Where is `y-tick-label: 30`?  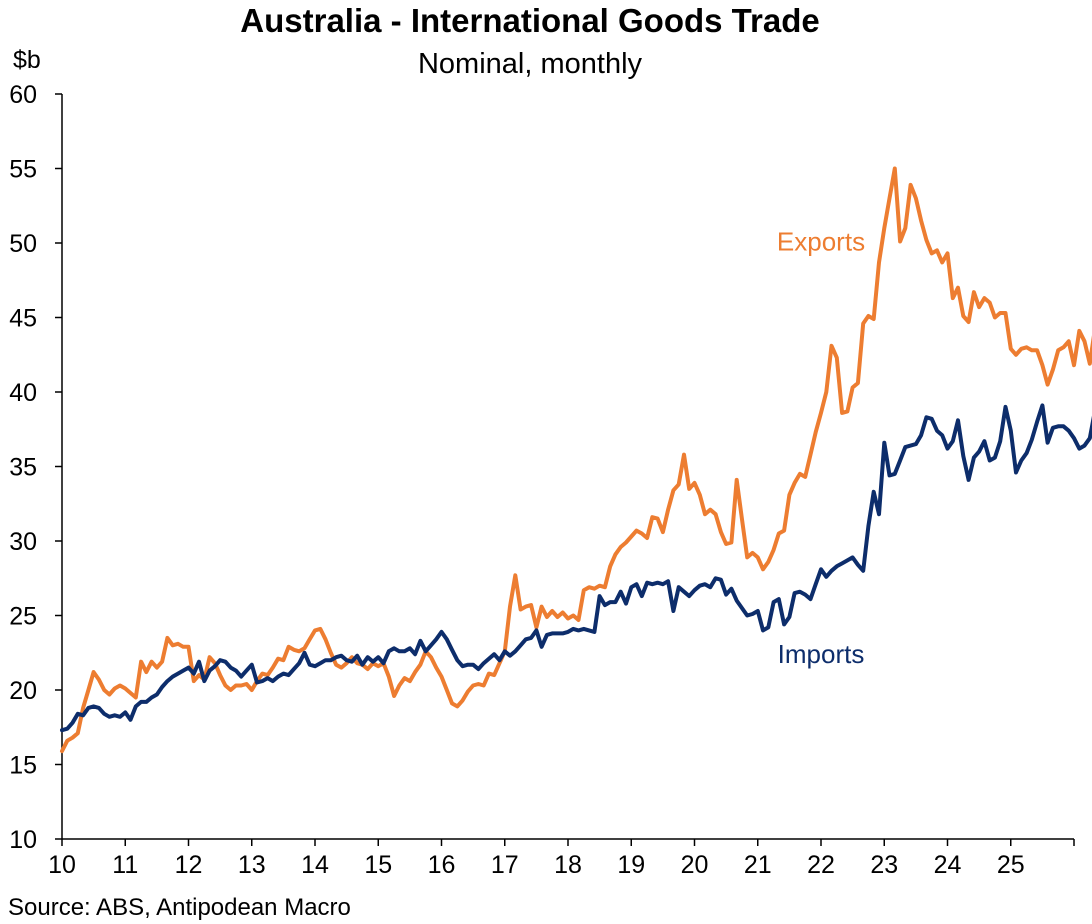
y-tick-label: 30 is located at coordinates (23, 542).